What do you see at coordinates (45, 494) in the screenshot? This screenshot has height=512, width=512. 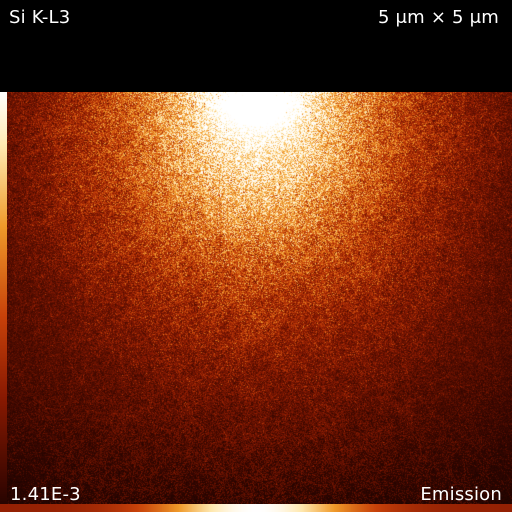 I see `scale-max-label: 1.41E-3` at bounding box center [45, 494].